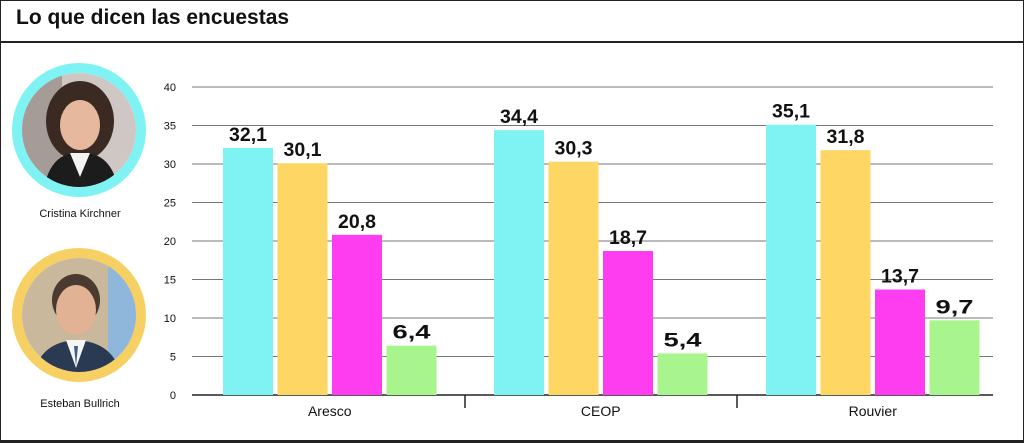 The image size is (1024, 443). I want to click on x-category-label: CEOP, so click(601, 411).